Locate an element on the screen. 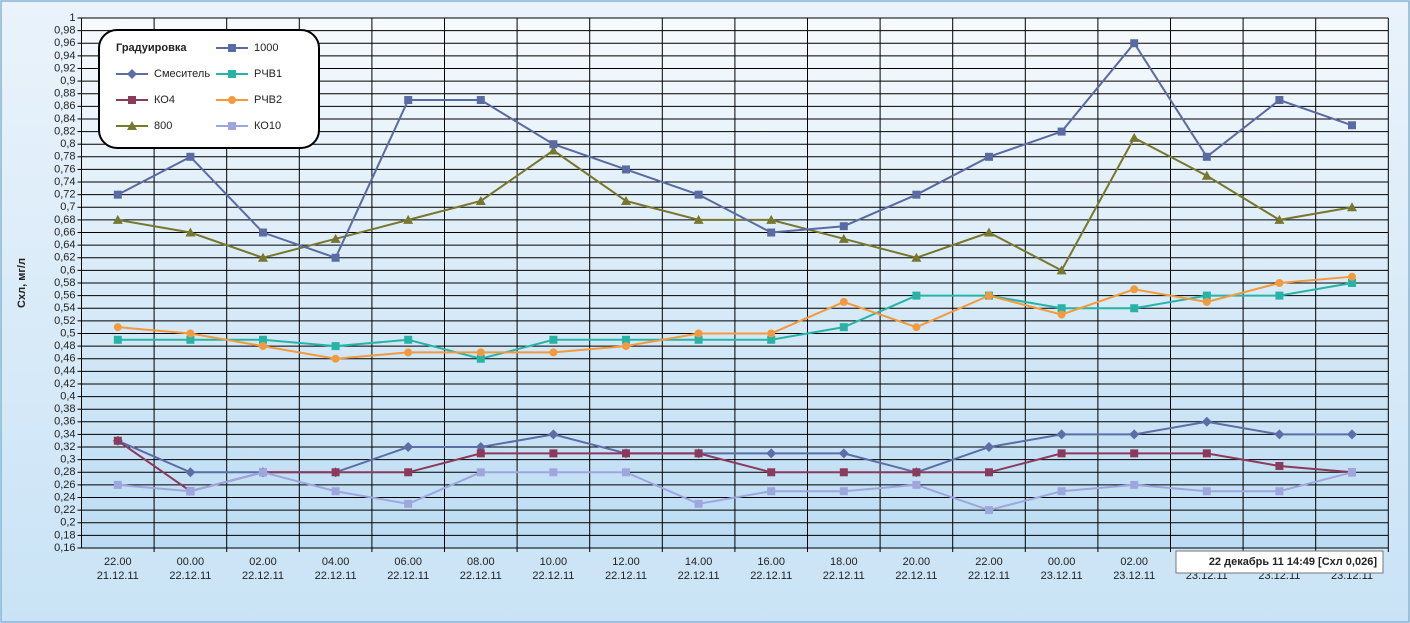  y-tick-label: 0,82 is located at coordinates (64, 131).